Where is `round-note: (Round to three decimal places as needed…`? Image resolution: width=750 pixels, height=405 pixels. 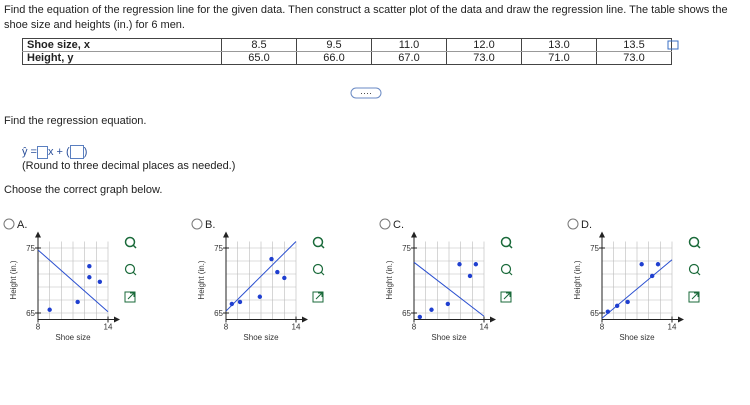 round-note: (Round to three decimal places as needed… is located at coordinates (129, 166).